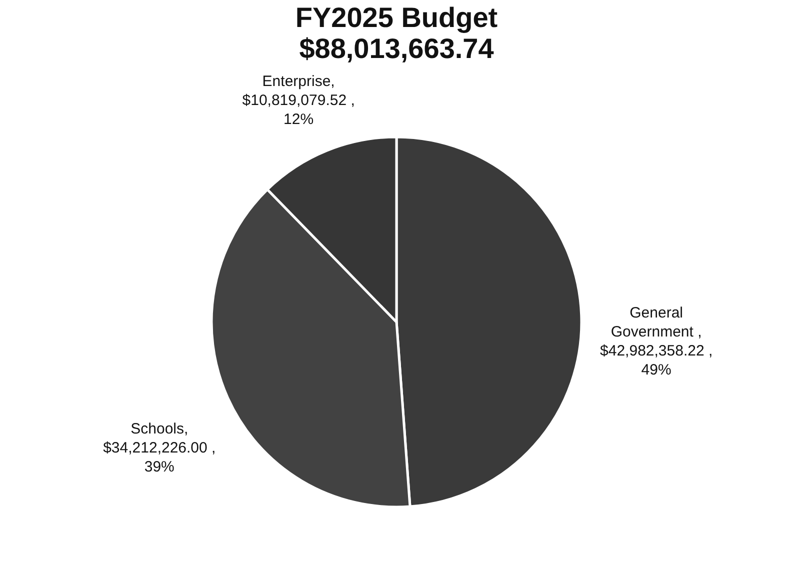  What do you see at coordinates (396, 18) in the screenshot?
I see `chart-title: FY2025 Budget` at bounding box center [396, 18].